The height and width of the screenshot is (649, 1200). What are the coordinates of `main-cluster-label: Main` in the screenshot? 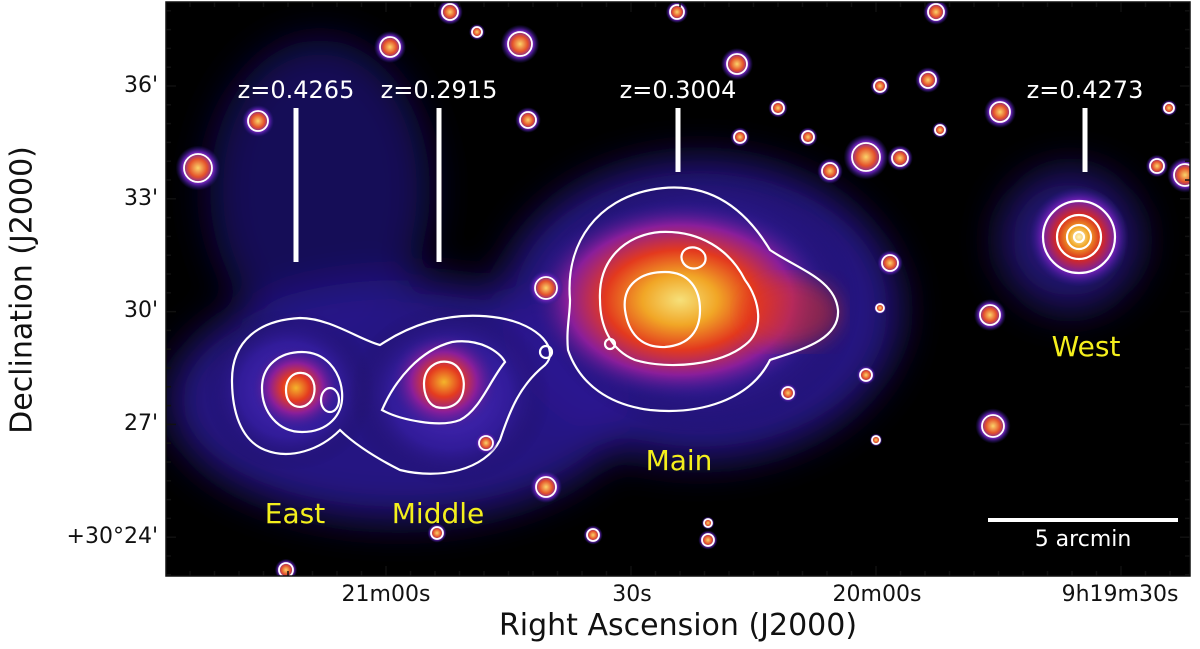 It's located at (679, 460).